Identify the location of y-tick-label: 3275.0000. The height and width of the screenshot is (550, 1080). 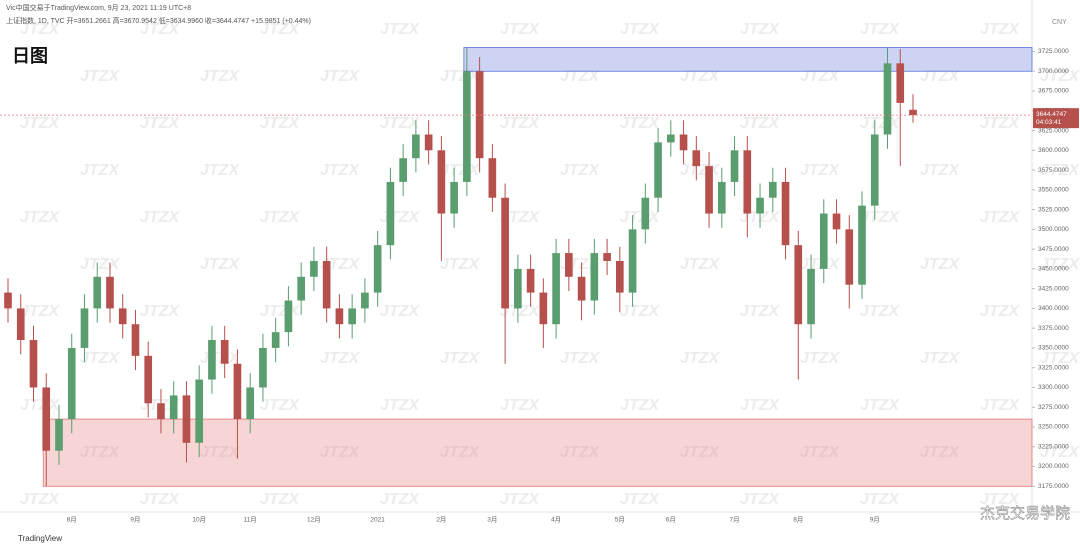
(1053, 407).